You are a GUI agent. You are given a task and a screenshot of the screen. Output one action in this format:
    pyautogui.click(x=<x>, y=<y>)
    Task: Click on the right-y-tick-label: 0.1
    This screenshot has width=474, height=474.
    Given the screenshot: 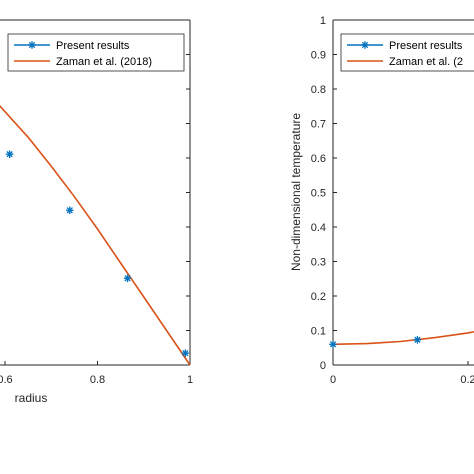 What is the action you would take?
    pyautogui.click(x=318, y=332)
    